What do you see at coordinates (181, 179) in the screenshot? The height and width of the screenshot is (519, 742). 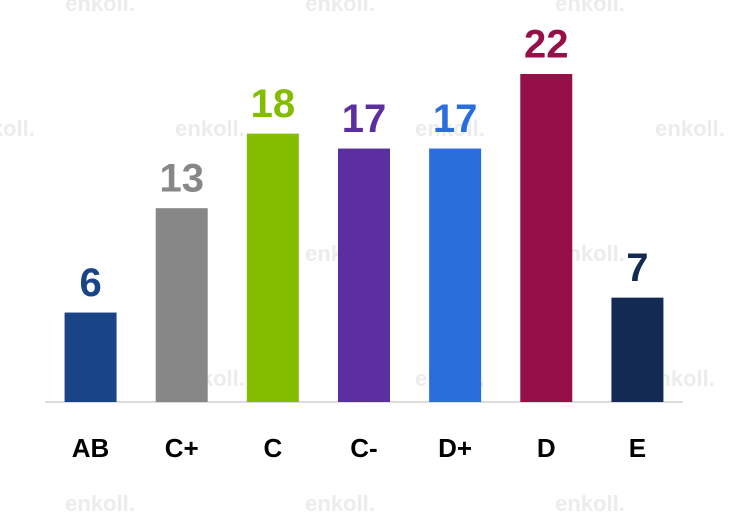 I see `value-label: 13` at bounding box center [181, 179].